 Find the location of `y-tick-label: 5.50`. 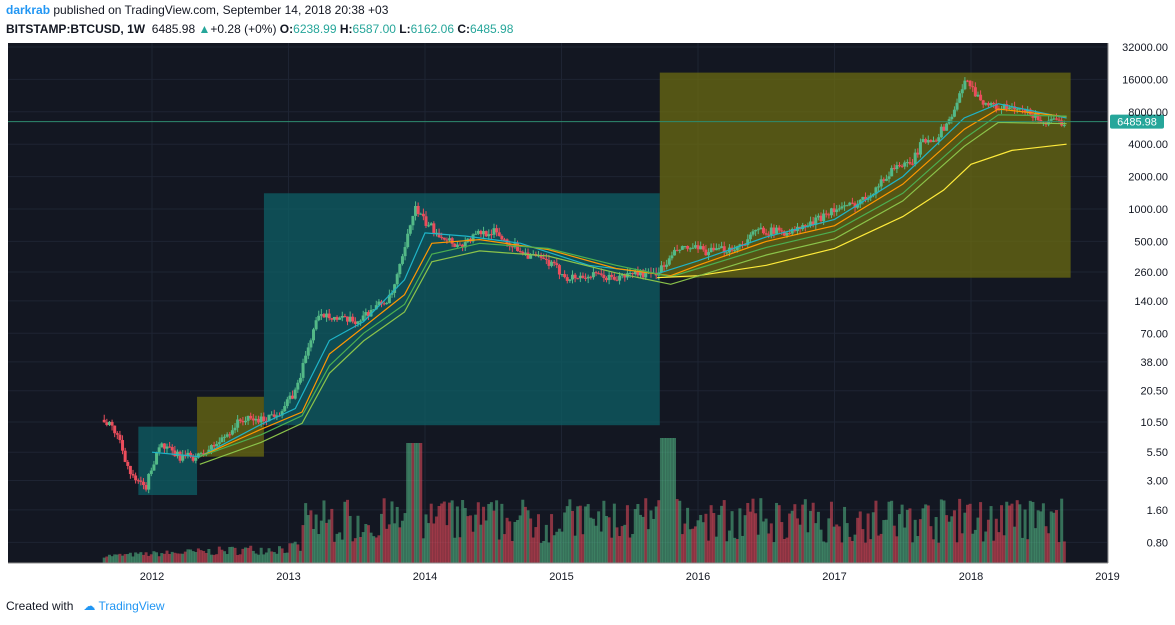

y-tick-label: 5.50 is located at coordinates (1157, 453).